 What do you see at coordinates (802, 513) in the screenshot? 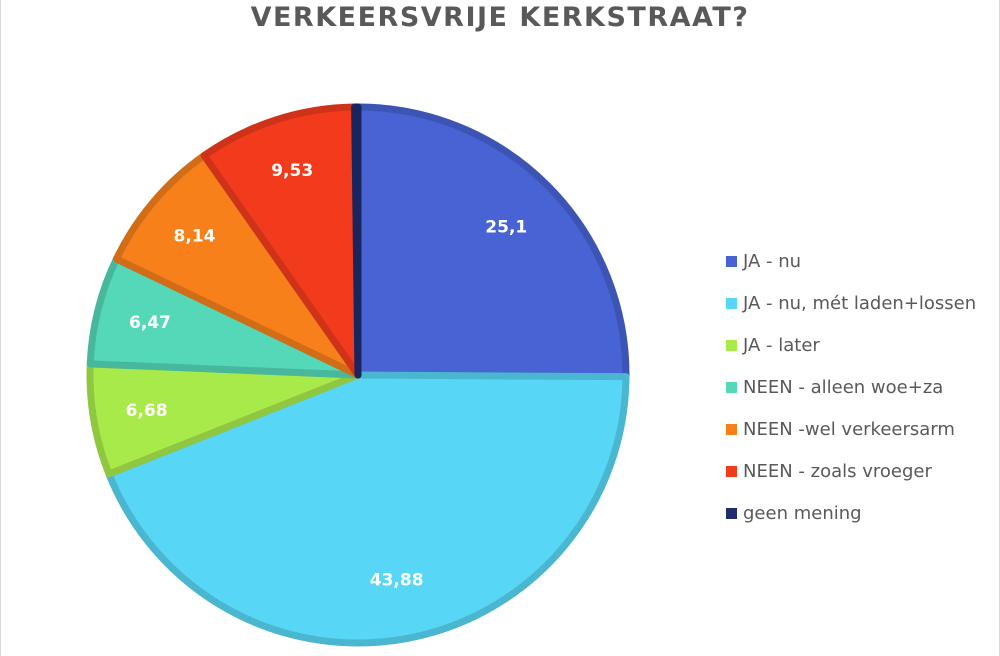
I see `legend-label: geen mening` at bounding box center [802, 513].